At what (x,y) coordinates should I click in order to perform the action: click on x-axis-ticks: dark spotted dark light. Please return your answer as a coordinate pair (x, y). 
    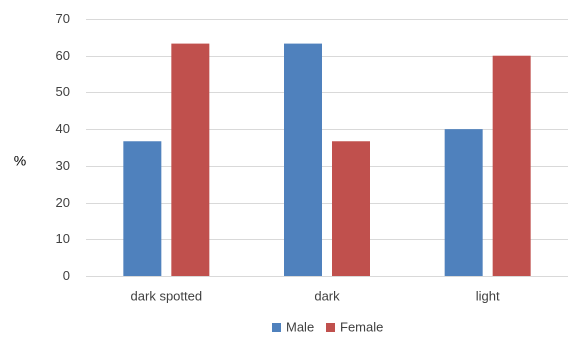
    Looking at the image, I should click on (315, 295).